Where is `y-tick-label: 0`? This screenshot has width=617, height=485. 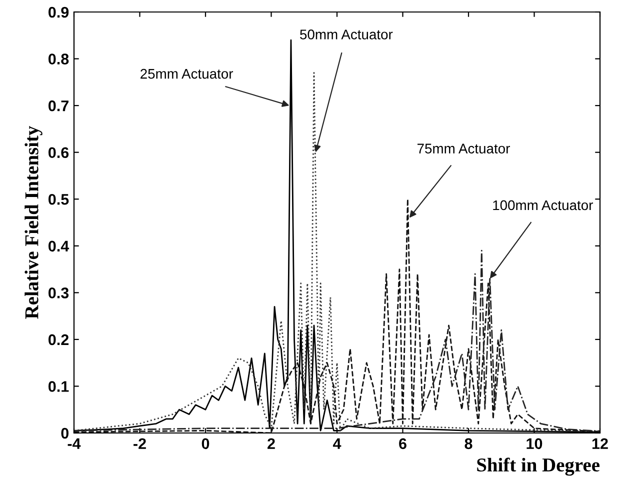
y-tick-label: 0 is located at coordinates (65, 433).